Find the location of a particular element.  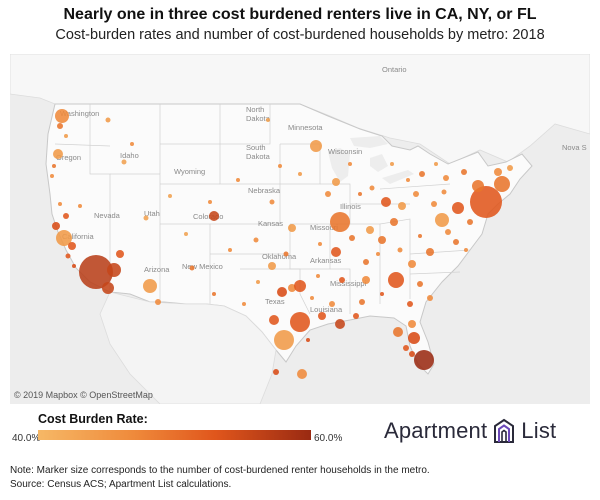

marker-redding is located at coordinates (60, 204).